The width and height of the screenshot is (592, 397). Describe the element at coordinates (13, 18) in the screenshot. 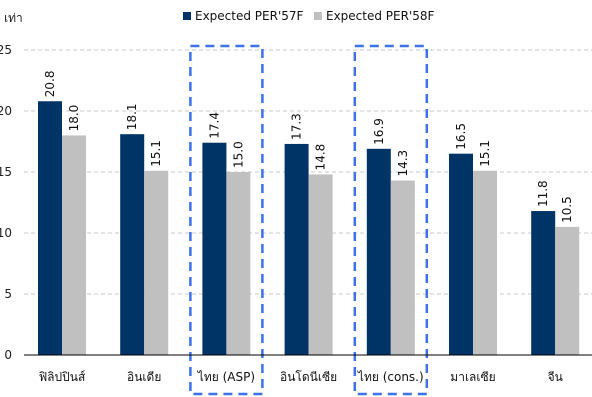

I see `y-axis-label: เท่า` at that location.